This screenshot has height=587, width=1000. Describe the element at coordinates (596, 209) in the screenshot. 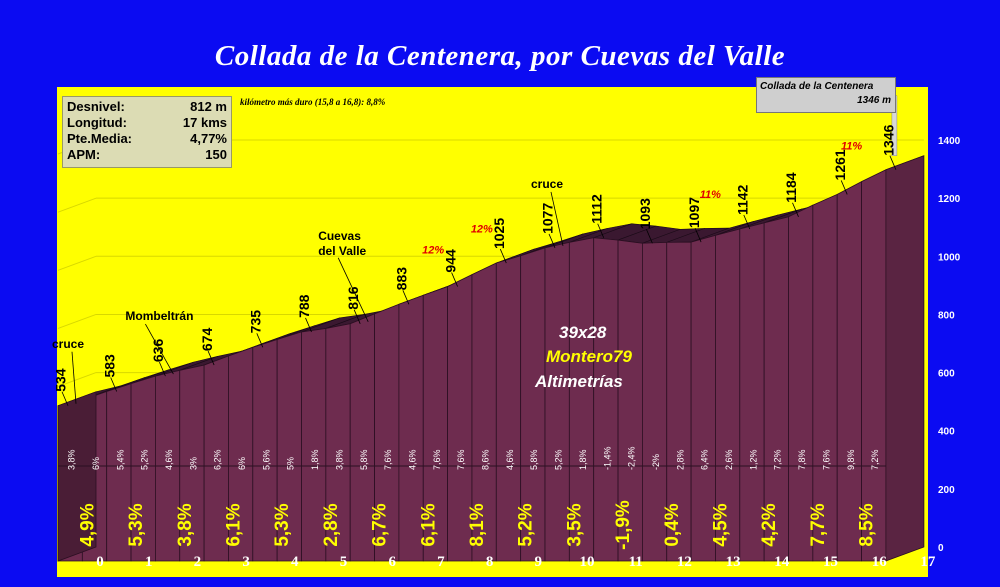

I see `altitude-label: 1112` at that location.